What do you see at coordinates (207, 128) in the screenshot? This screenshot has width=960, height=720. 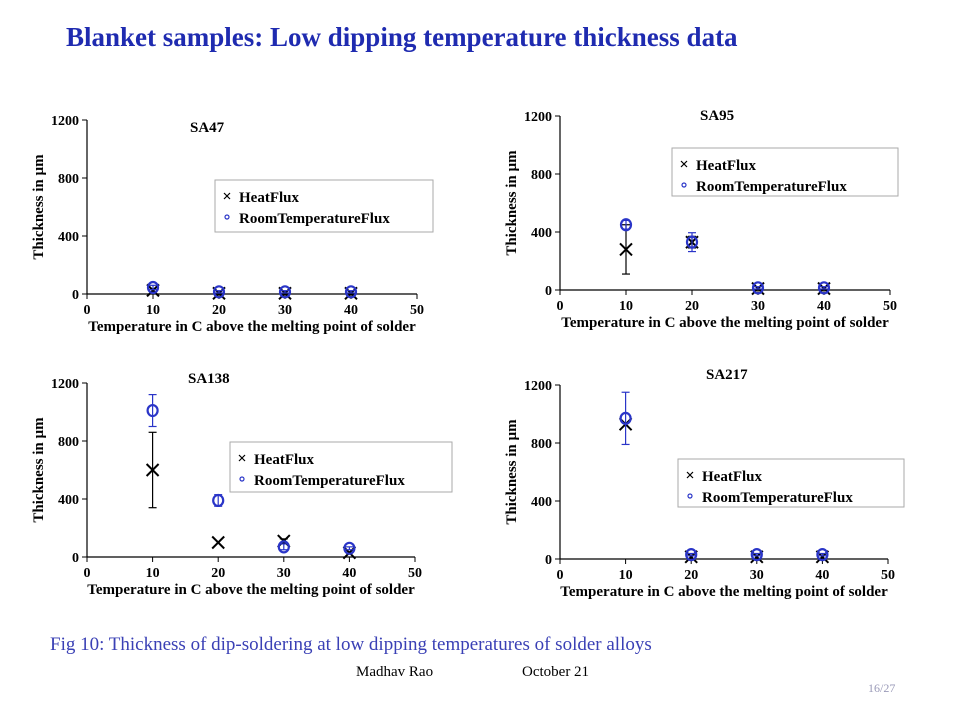 I see `chart-title: SA47` at bounding box center [207, 128].